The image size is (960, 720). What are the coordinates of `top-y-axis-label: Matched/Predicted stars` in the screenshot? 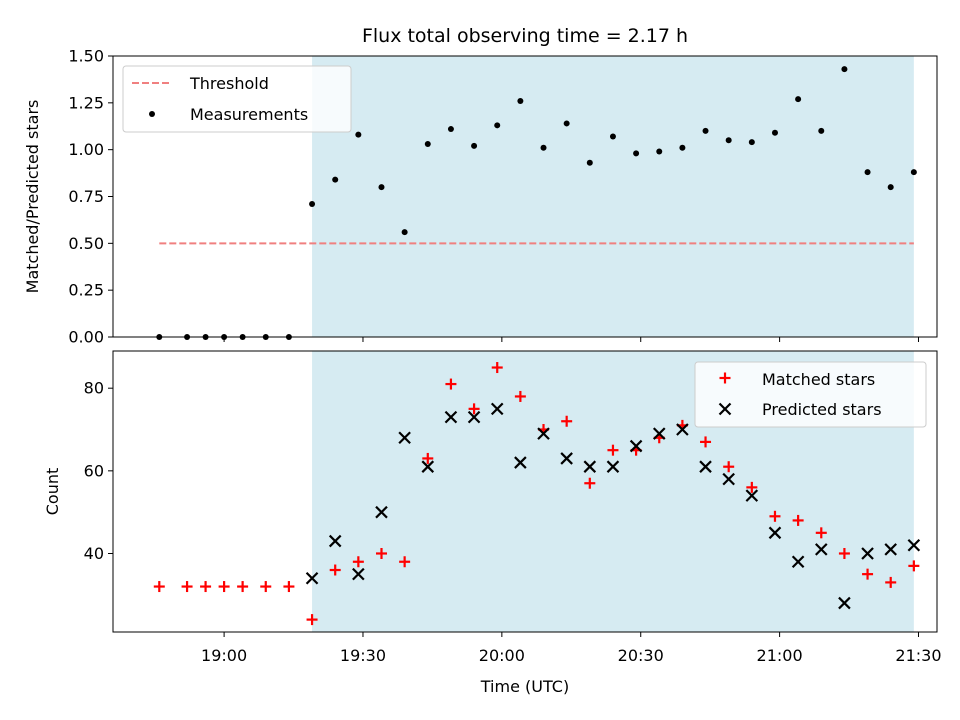 It's located at (32, 197).